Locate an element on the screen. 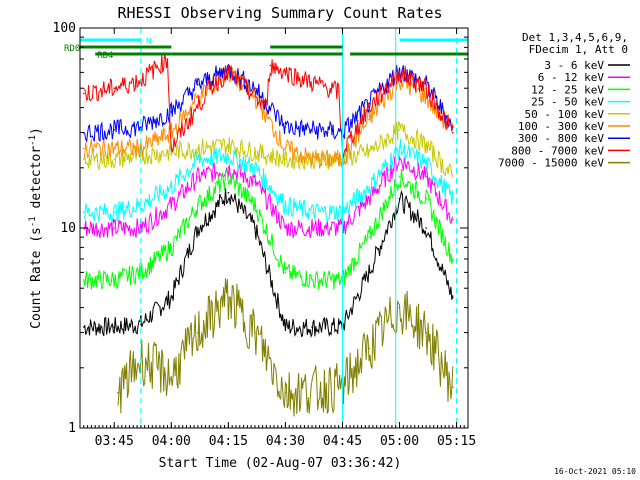  chart-title: RHESSI Observing Summary Count Rates is located at coordinates (279, 13).